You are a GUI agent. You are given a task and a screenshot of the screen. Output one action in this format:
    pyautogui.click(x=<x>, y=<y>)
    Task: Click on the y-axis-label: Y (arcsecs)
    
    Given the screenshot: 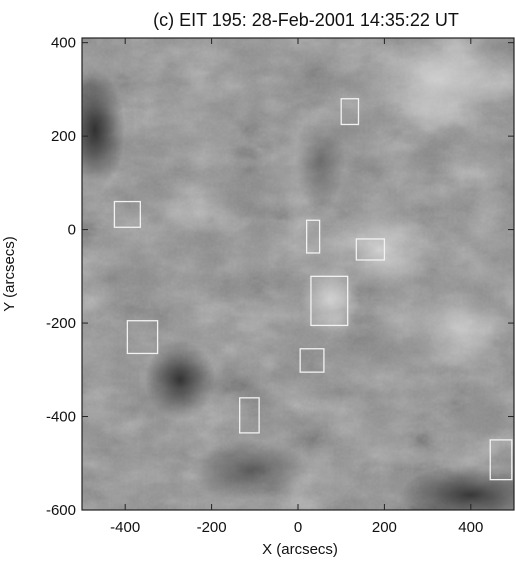 What is the action you would take?
    pyautogui.click(x=9, y=274)
    